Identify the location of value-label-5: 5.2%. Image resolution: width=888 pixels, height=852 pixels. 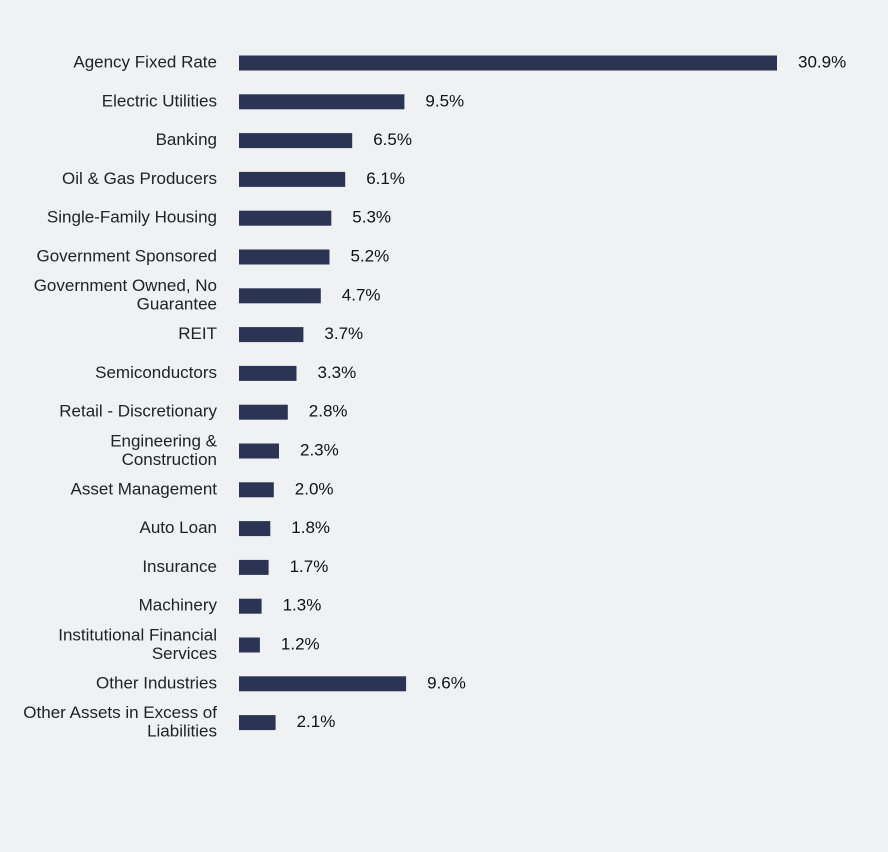
(370, 255).